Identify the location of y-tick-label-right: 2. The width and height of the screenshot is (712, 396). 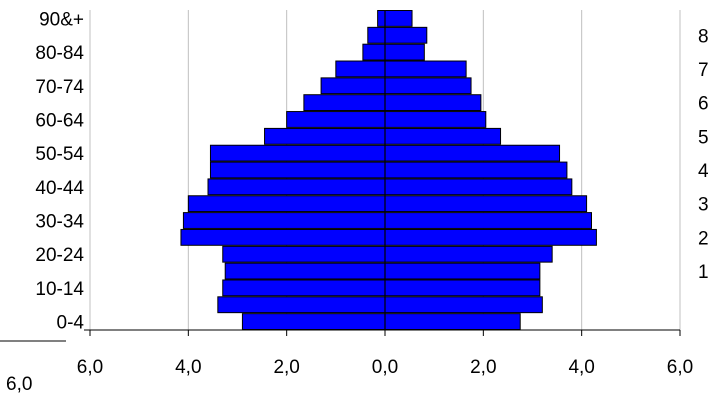
(703, 238).